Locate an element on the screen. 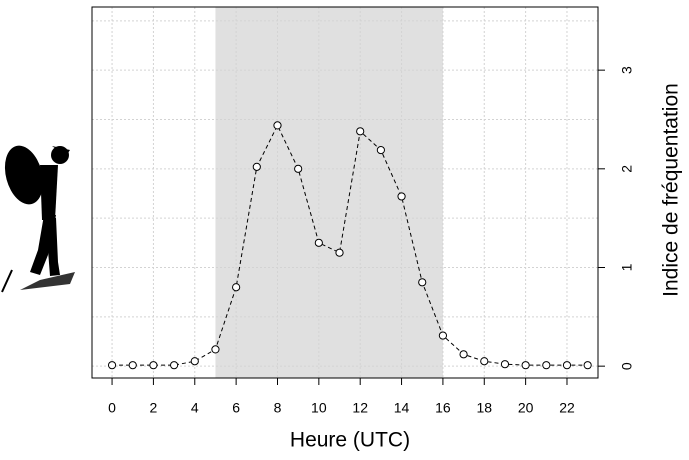 The image size is (689, 460). x-tick-label: 8 is located at coordinates (278, 408).